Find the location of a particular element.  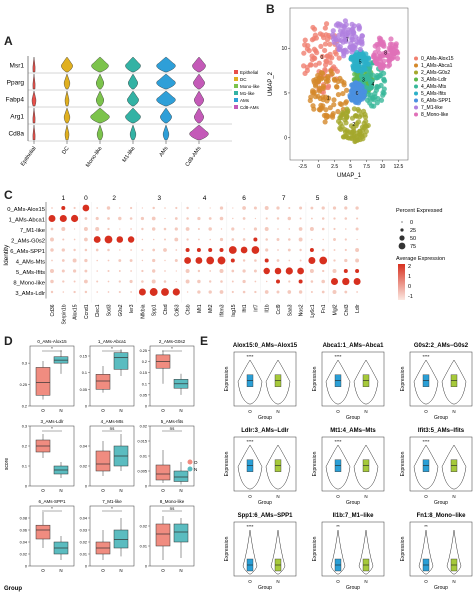

subplot-title: Il1b:7_M1−like is located at coordinates (354, 516).